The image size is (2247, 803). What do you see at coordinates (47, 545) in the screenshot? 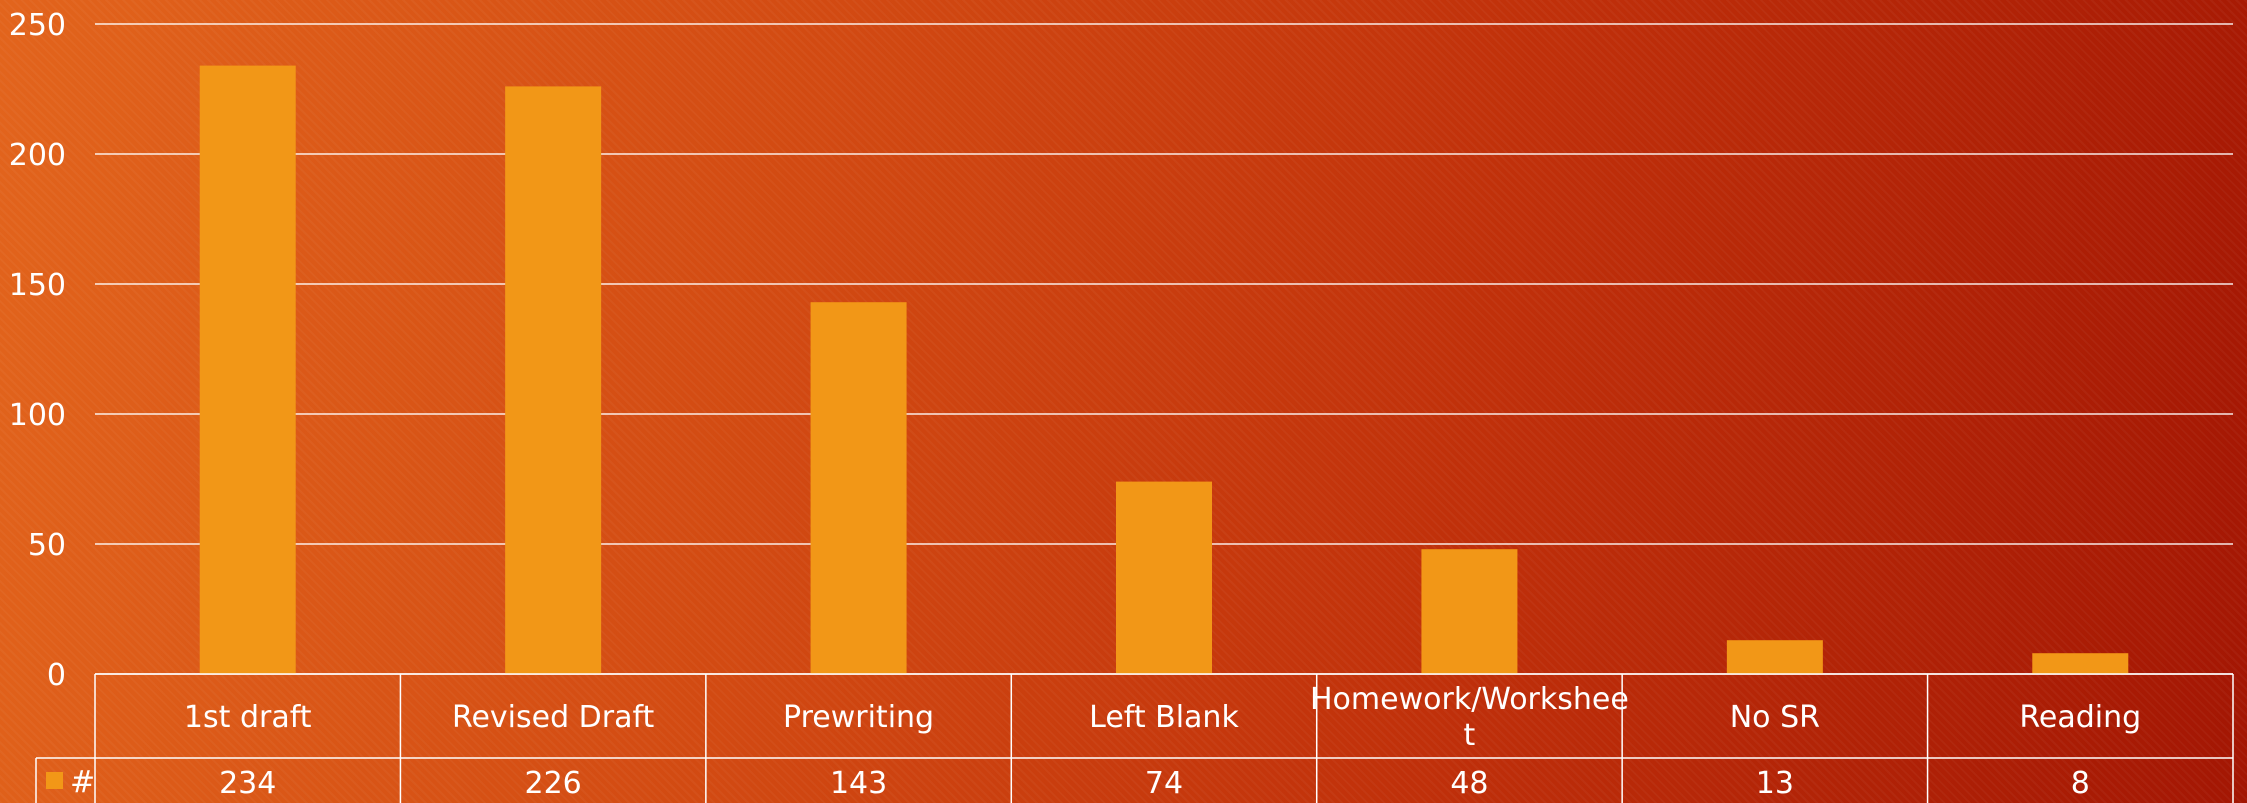
I see `y-tick-label: 50` at bounding box center [47, 545].